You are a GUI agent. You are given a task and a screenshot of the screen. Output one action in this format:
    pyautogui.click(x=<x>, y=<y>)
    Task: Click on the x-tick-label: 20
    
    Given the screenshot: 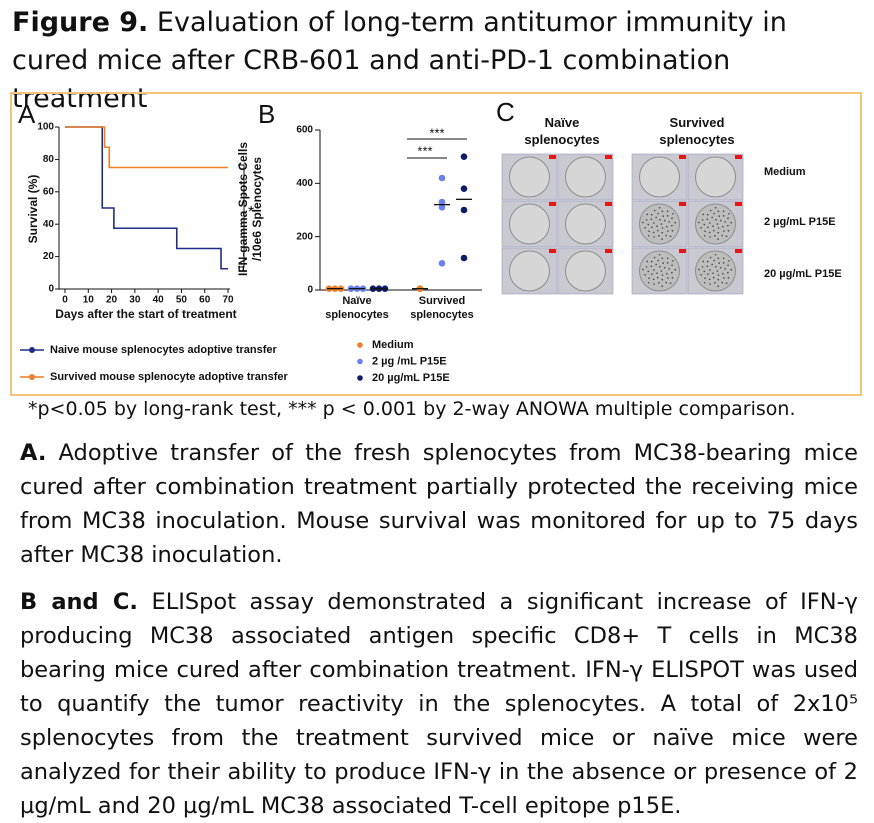 What is the action you would take?
    pyautogui.click(x=112, y=300)
    